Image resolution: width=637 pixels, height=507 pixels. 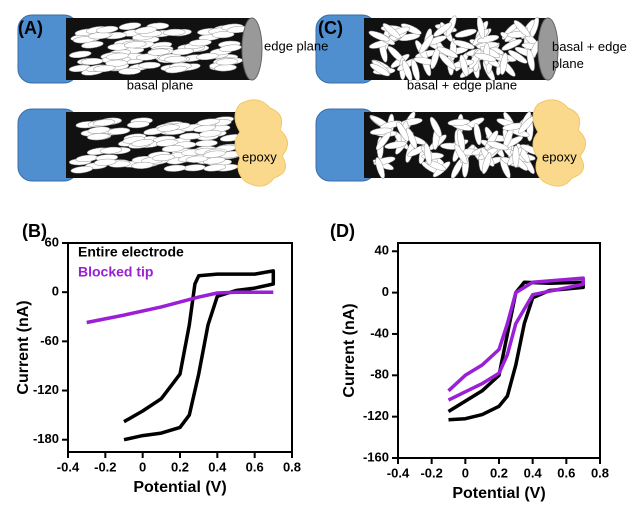 I want to click on side-label: basal + edge plane, so click(x=462, y=84).